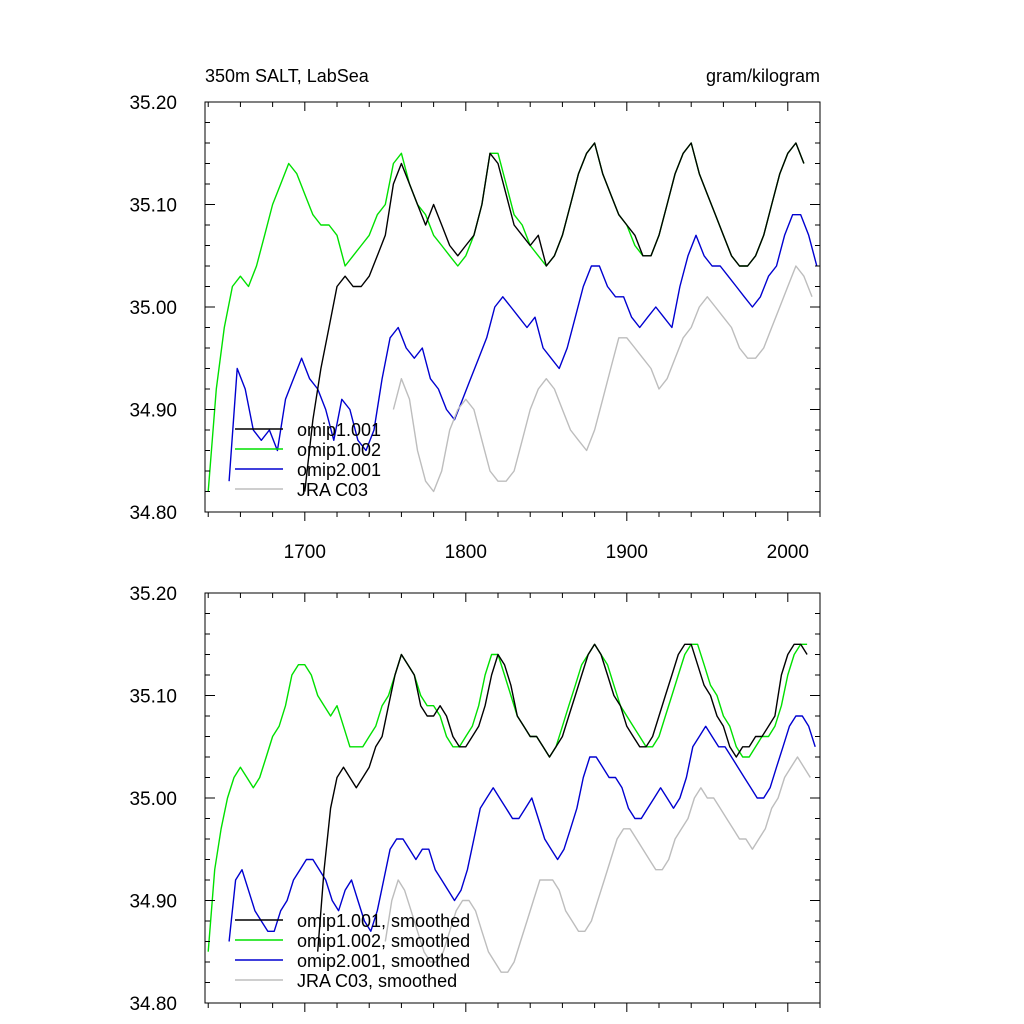 The image size is (1024, 1024). What do you see at coordinates (305, 552) in the screenshot?
I see `x-tick-label: 1700` at bounding box center [305, 552].